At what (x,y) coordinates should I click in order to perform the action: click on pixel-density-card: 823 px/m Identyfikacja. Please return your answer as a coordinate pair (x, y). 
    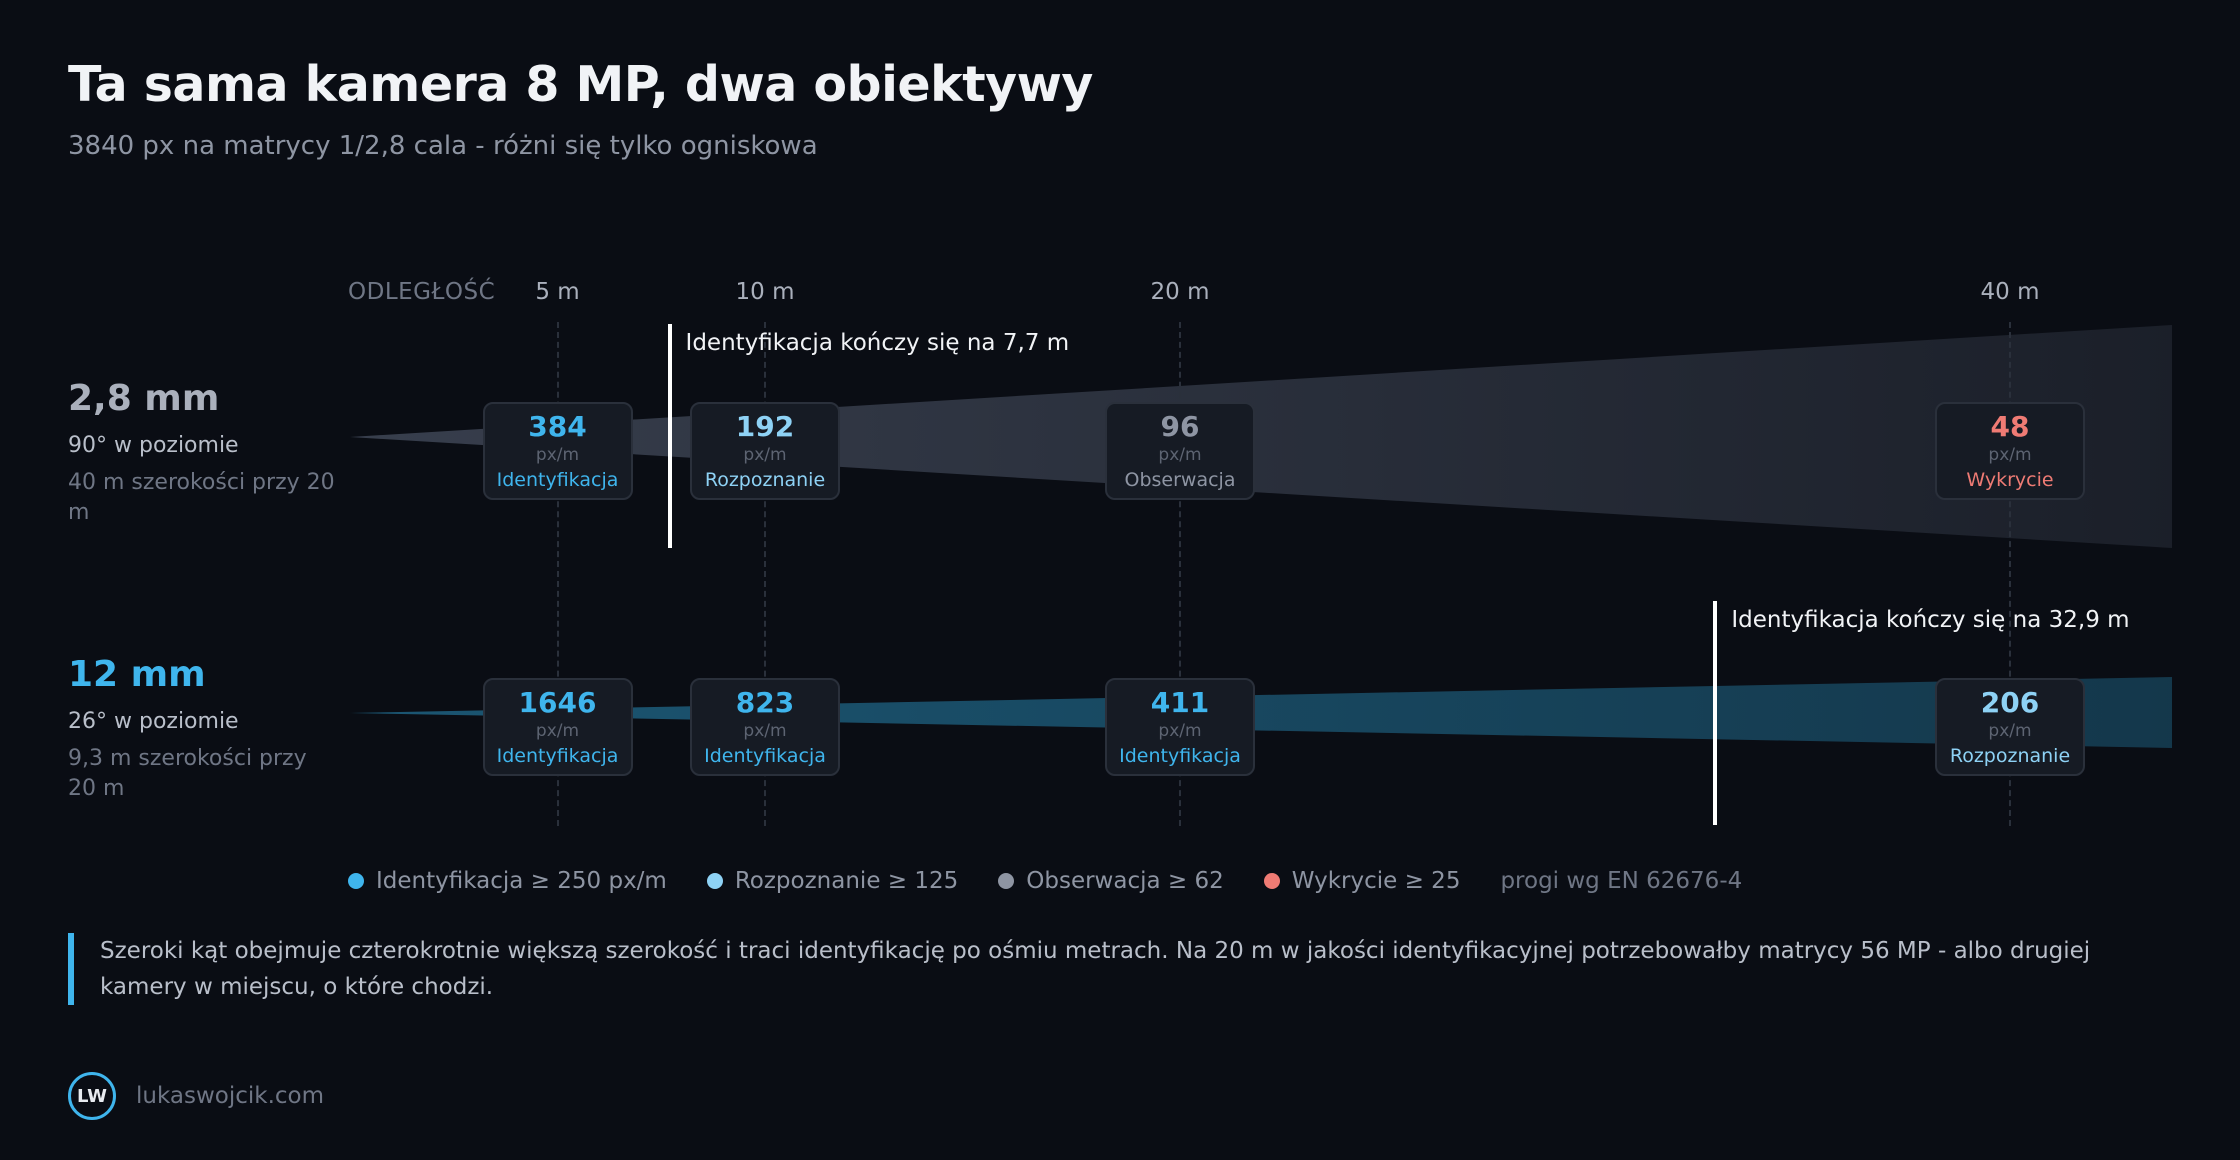
    Looking at the image, I should click on (765, 727).